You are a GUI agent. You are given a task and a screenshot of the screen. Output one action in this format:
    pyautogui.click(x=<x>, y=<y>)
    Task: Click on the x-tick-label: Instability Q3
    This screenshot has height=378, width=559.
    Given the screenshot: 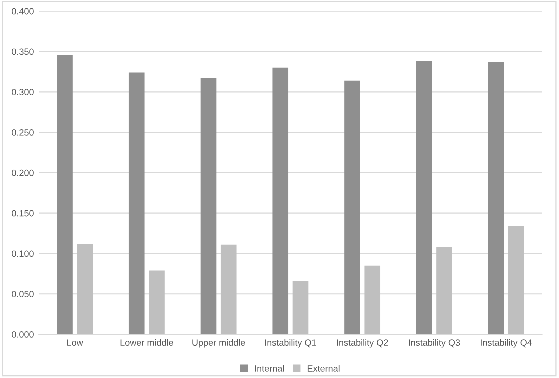 What is the action you would take?
    pyautogui.click(x=434, y=343)
    